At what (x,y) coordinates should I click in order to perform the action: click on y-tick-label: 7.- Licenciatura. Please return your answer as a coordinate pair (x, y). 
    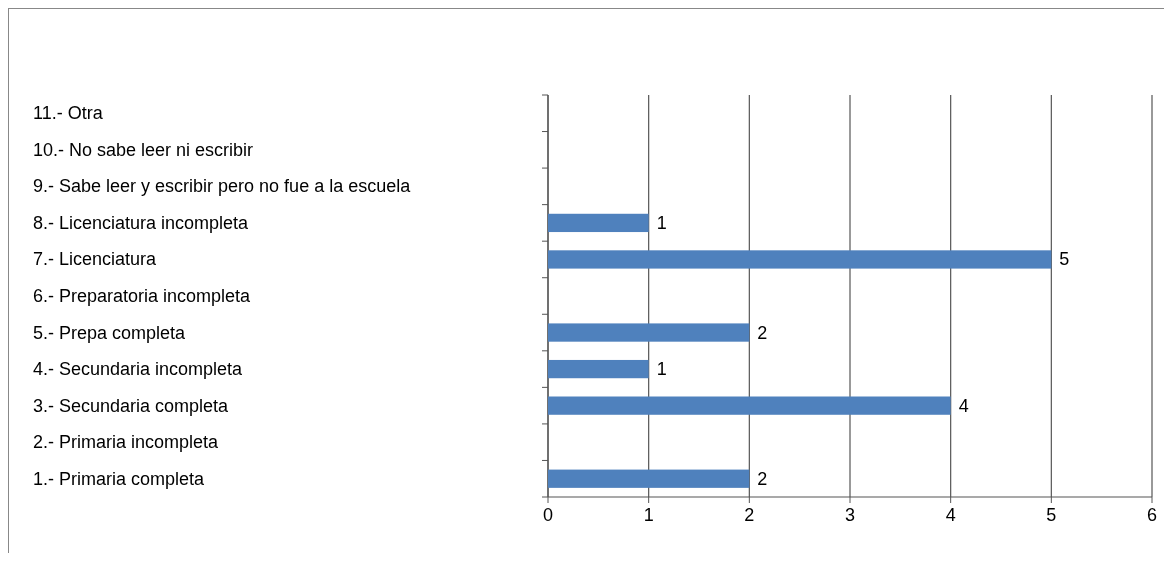
    Looking at the image, I should click on (95, 259).